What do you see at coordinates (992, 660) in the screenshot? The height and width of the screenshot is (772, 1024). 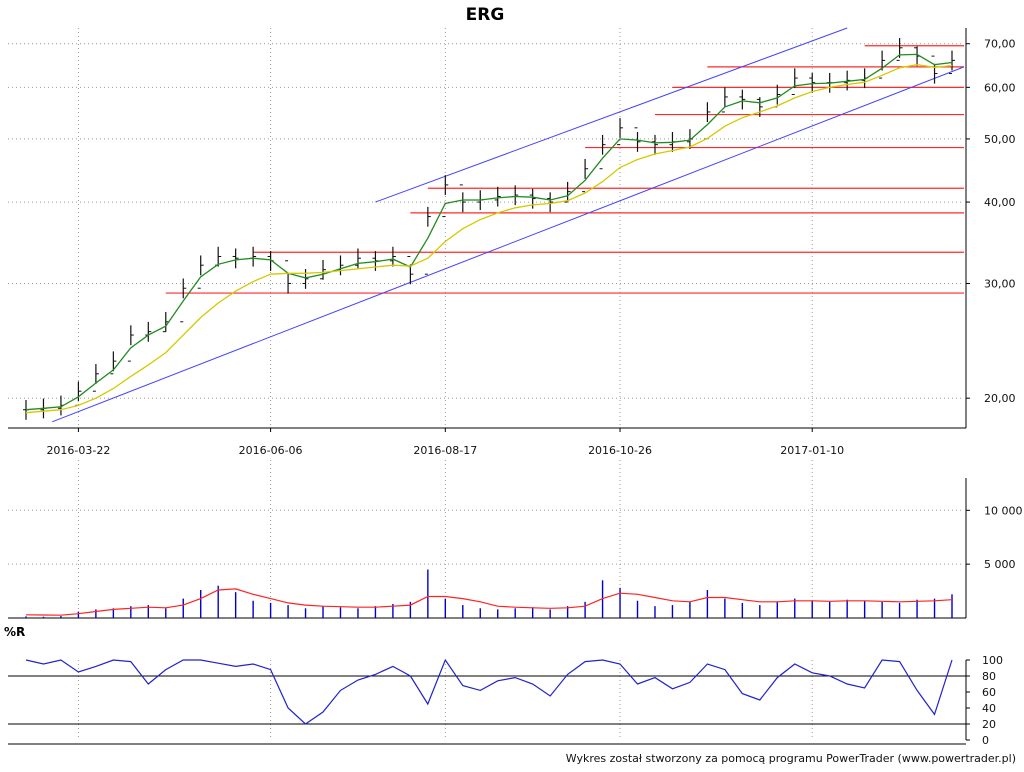 I see `wpr-ytick-label: 100` at bounding box center [992, 660].